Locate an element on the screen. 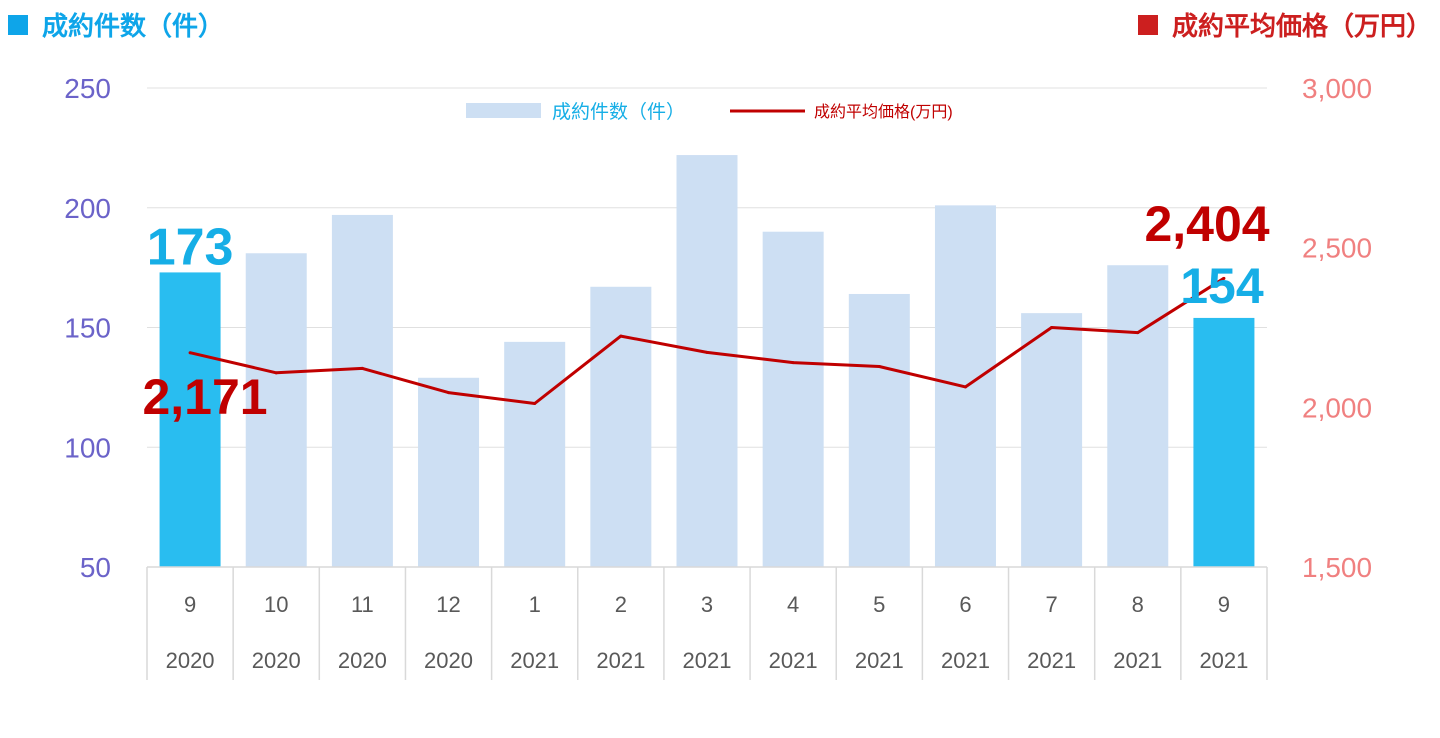 This screenshot has width=1440, height=738. x-tick-month: 12 is located at coordinates (448, 604).